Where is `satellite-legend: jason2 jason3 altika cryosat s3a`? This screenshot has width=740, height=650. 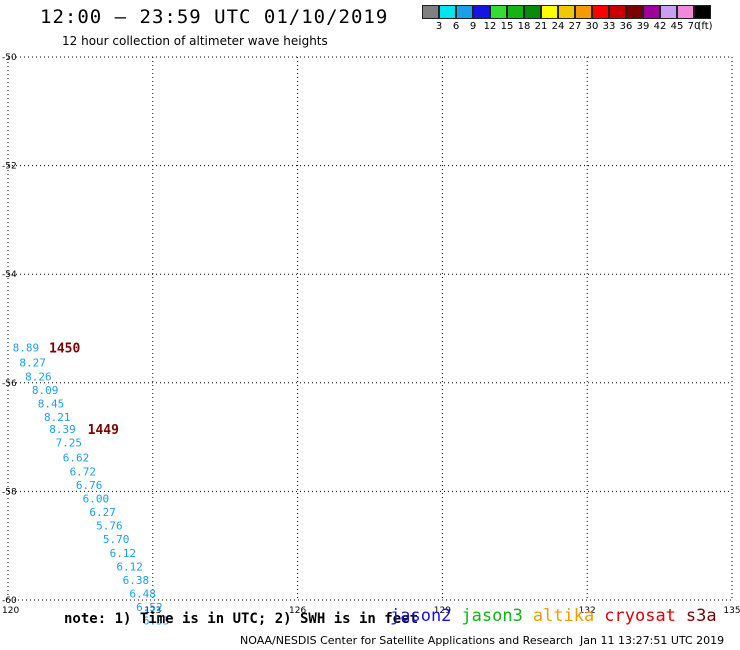
satellite-legend: jason2 jason3 altika cryosat s3a is located at coordinates (558, 616).